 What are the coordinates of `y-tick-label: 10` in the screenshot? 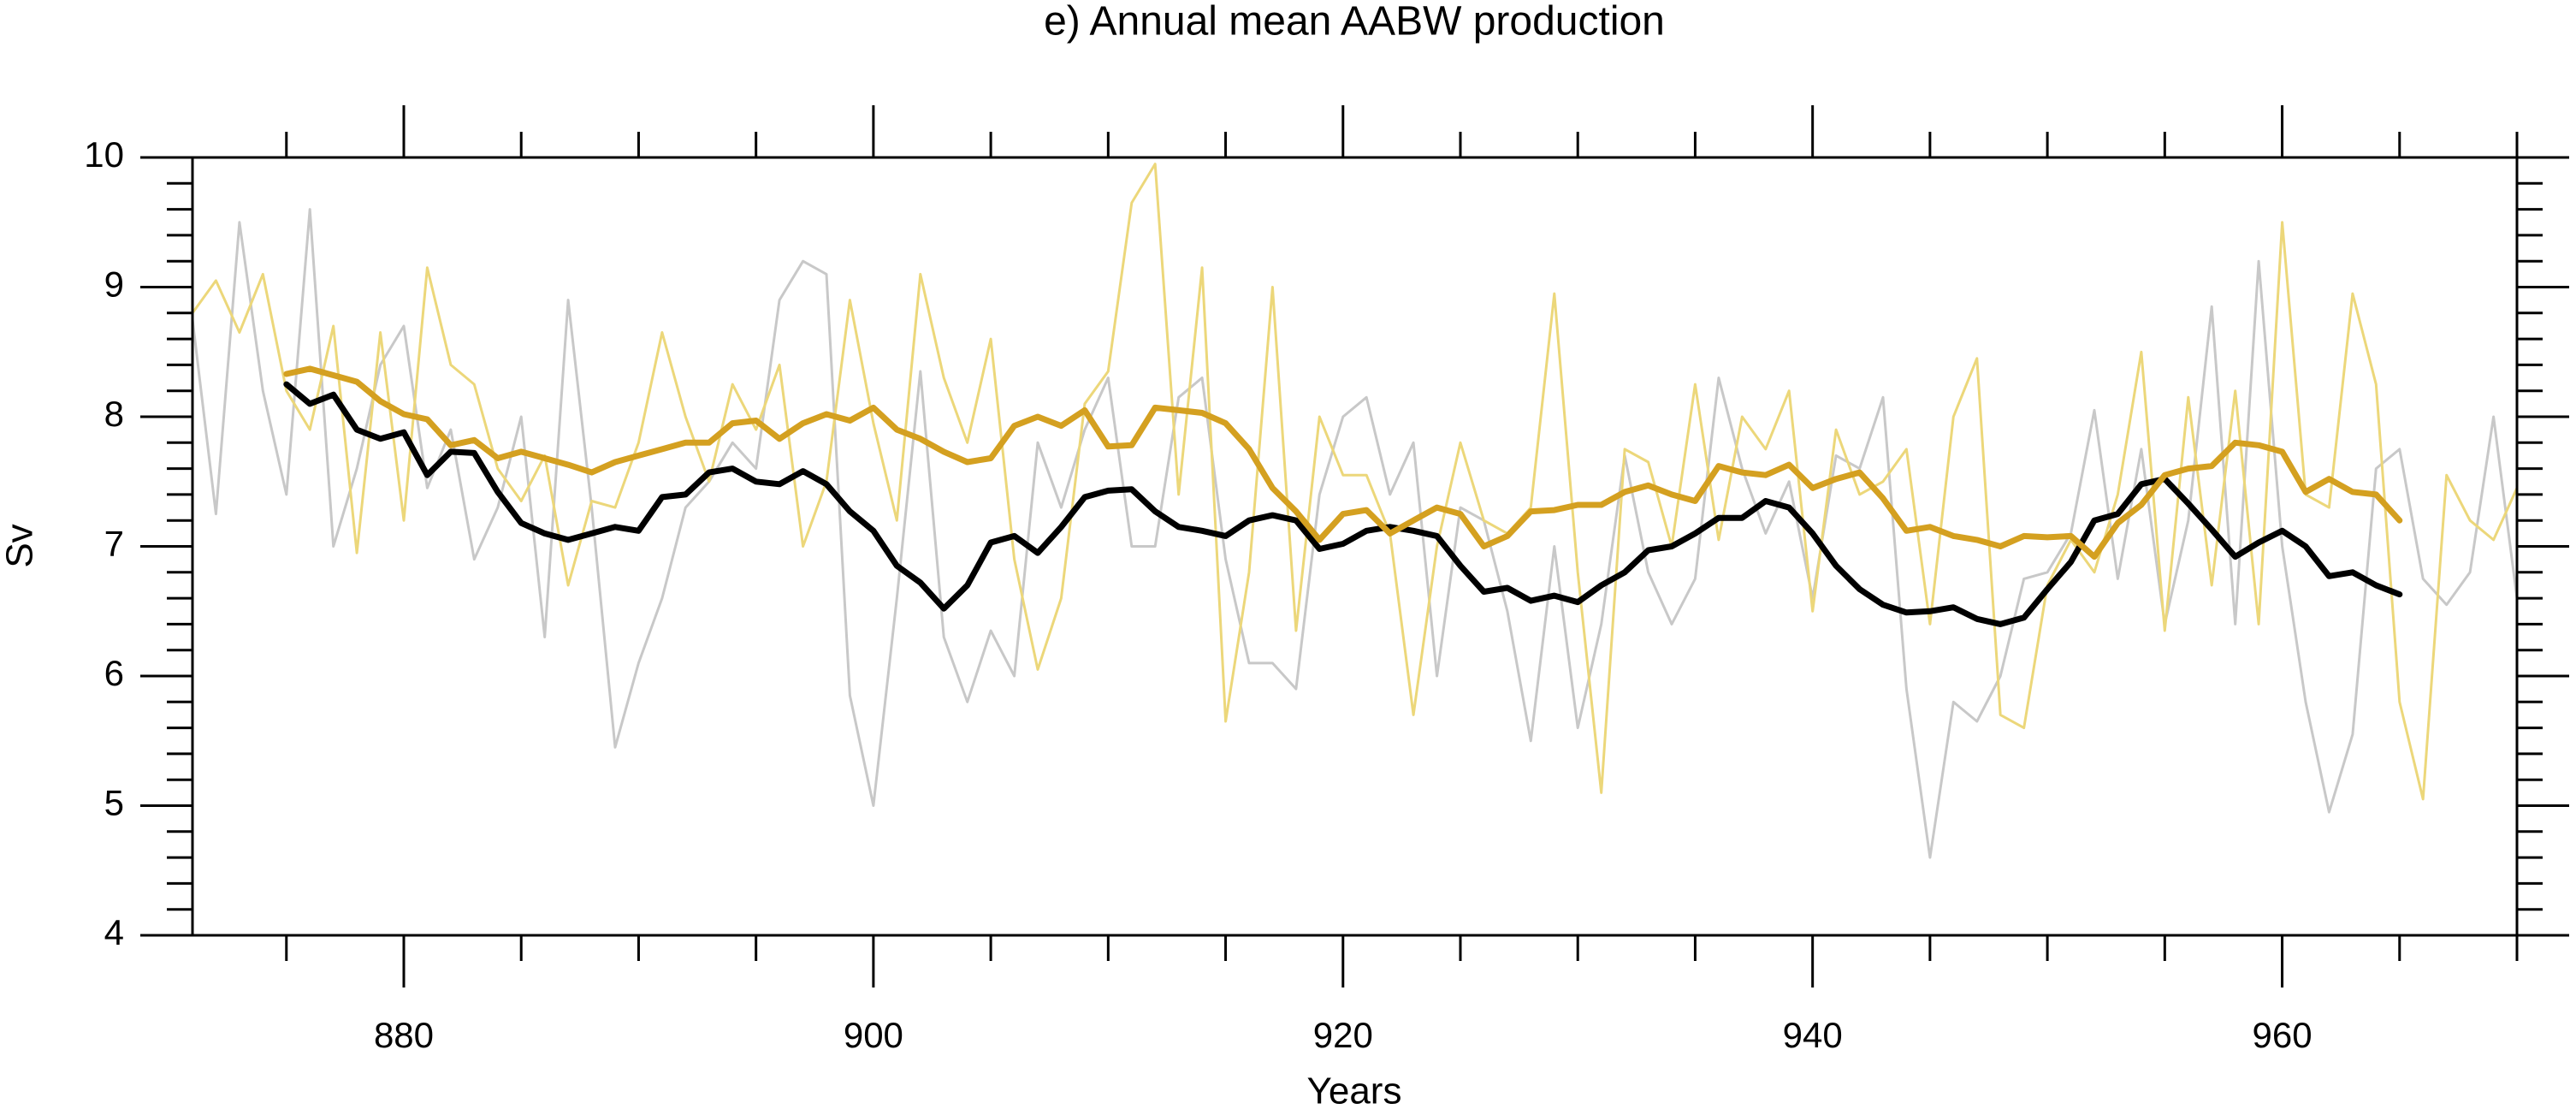 It's located at (104, 155).